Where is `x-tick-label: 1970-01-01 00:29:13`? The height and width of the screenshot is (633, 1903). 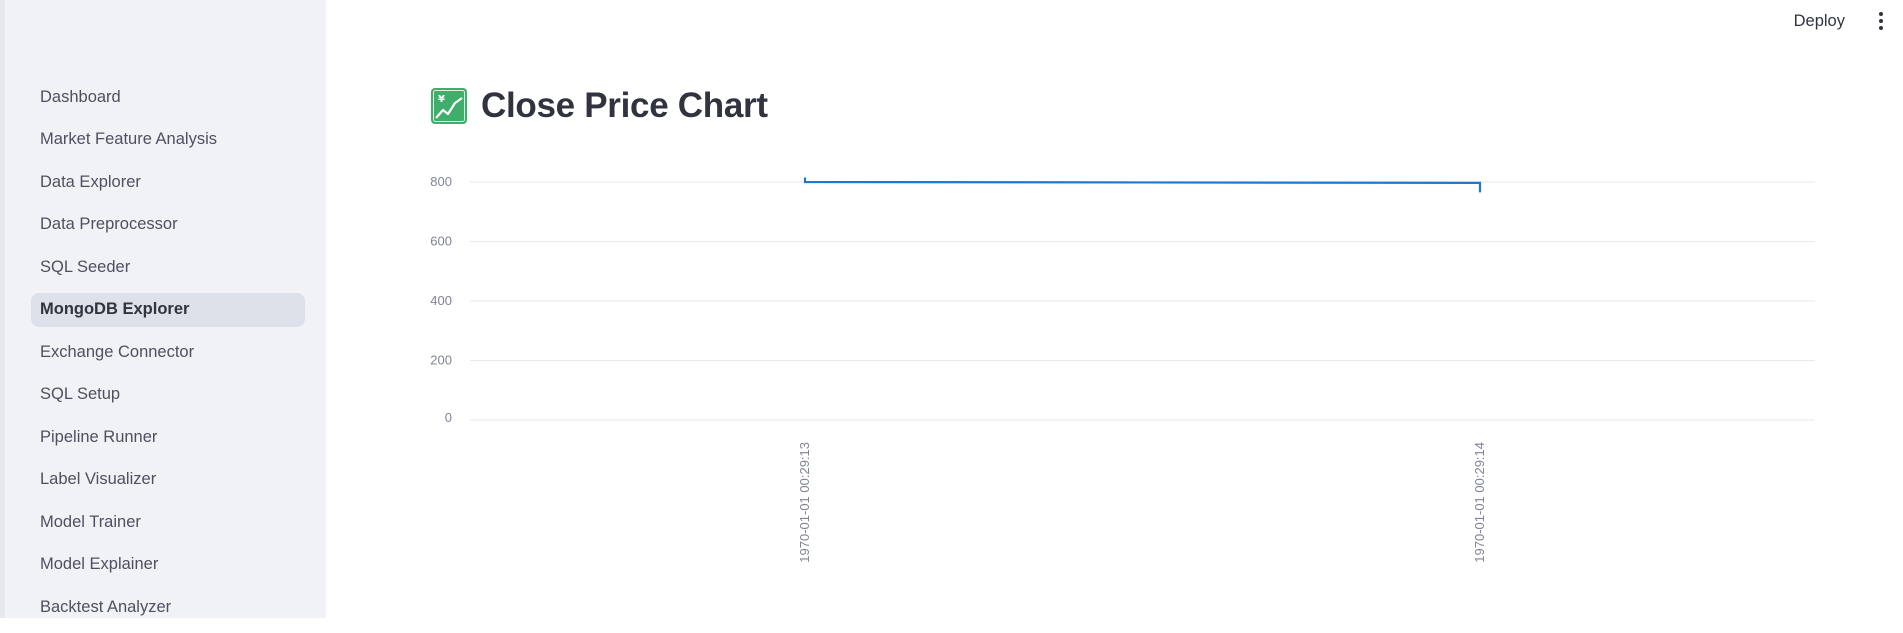
x-tick-label: 1970-01-01 00:29:13 is located at coordinates (804, 502).